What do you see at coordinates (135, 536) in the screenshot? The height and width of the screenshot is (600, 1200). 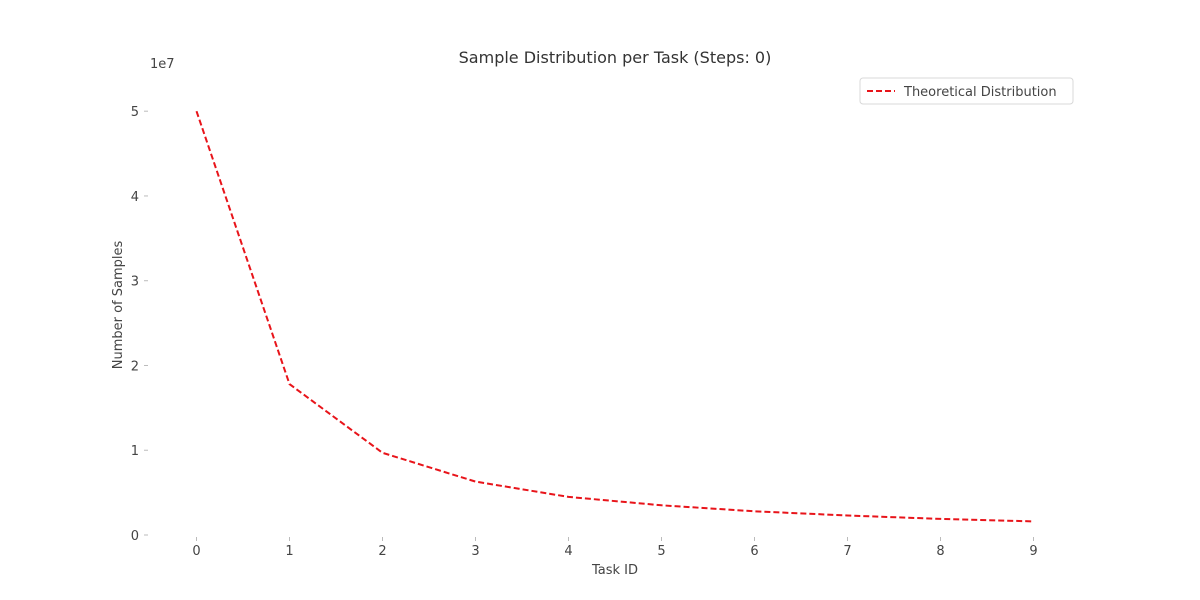 I see `y-tick-label: 0` at bounding box center [135, 536].